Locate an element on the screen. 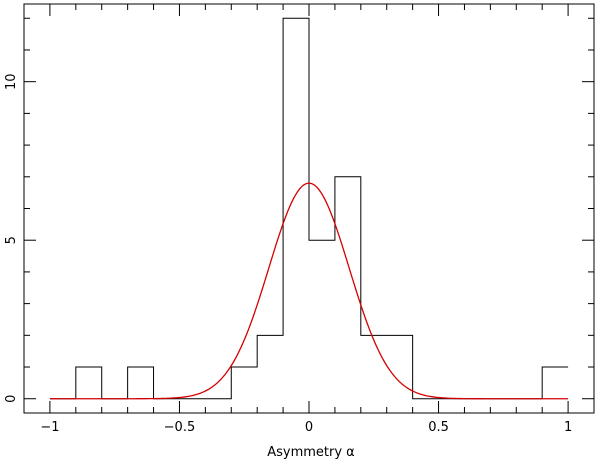  y-tick-label: 5 is located at coordinates (11, 240).